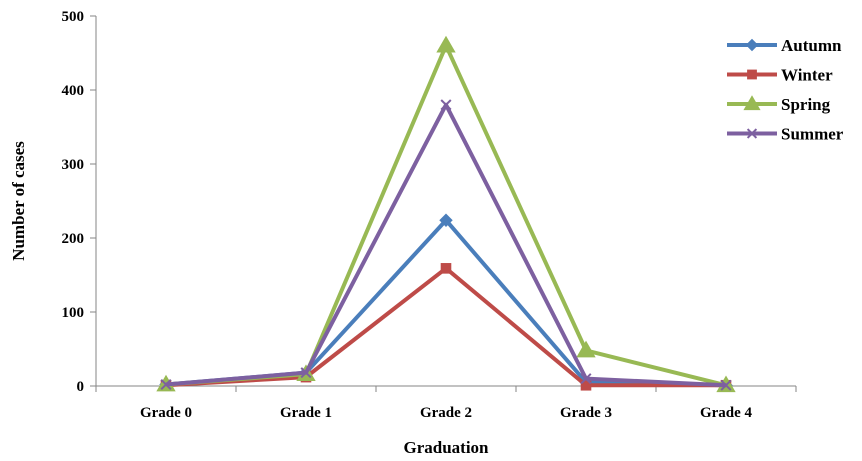 The height and width of the screenshot is (461, 862). Describe the element at coordinates (73, 165) in the screenshot. I see `y-tick-label: 300` at that location.